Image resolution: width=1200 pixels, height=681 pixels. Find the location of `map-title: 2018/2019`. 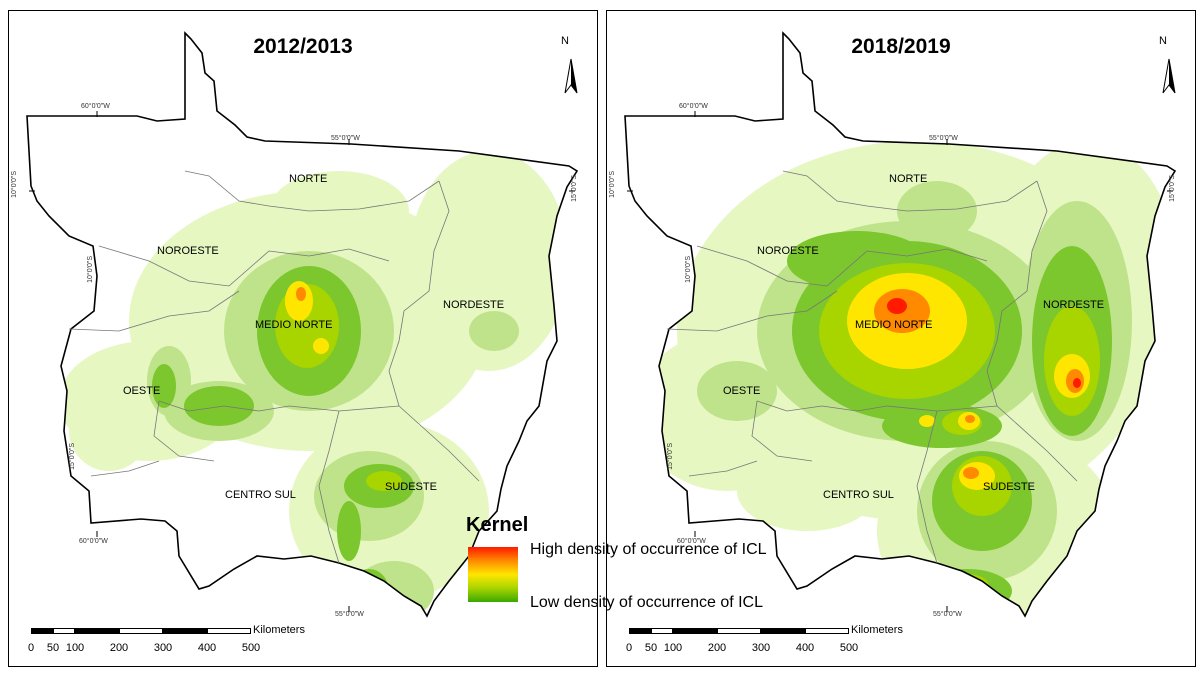

map-title: 2018/2019 is located at coordinates (901, 46).